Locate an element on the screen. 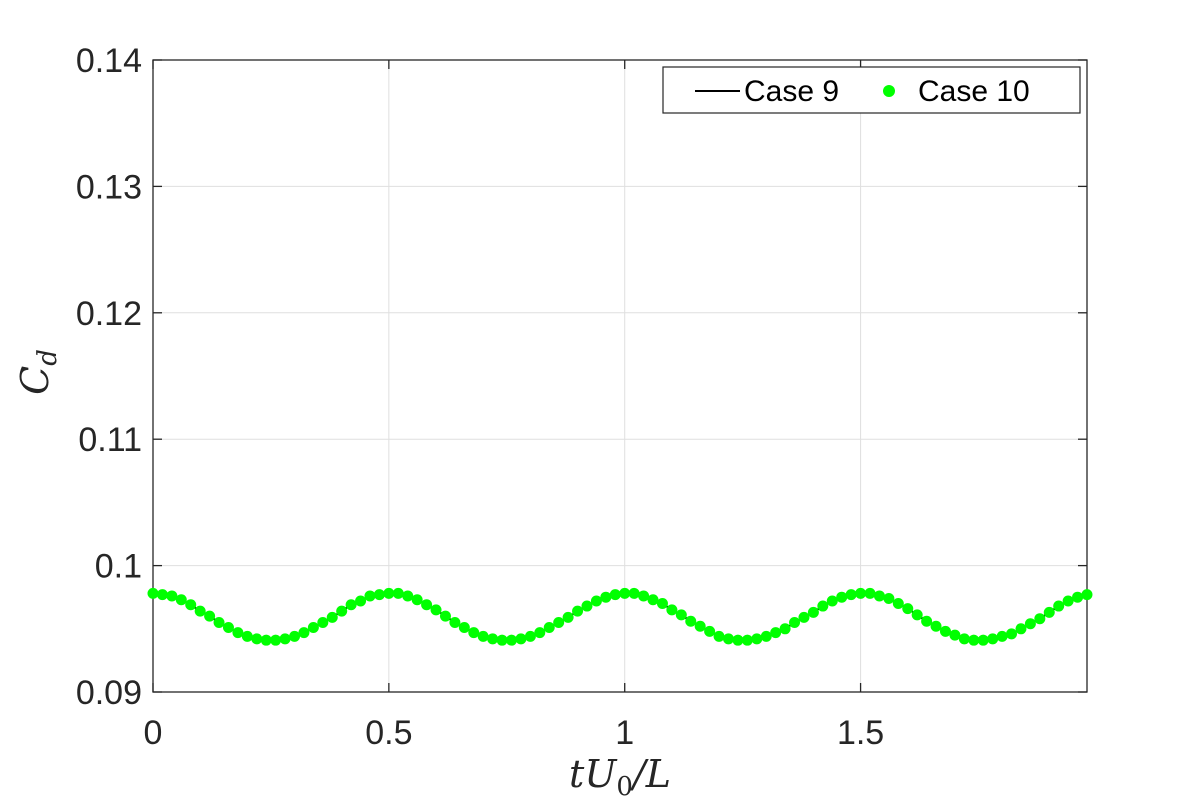  y-tick-label: 0.12 is located at coordinates (109, 314).